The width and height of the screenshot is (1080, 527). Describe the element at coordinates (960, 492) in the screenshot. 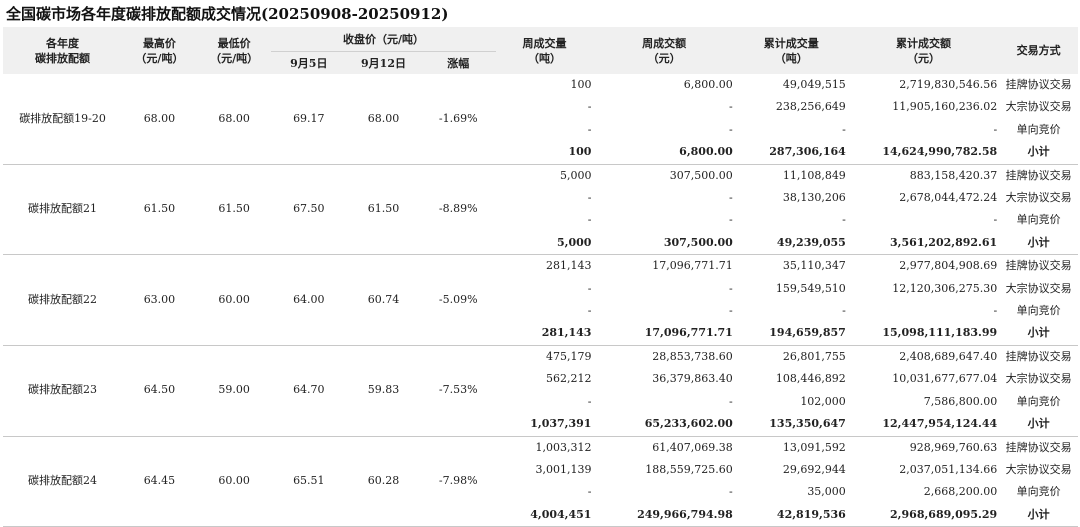

I see `cum-amount-cell: 2,668,200.00` at that location.